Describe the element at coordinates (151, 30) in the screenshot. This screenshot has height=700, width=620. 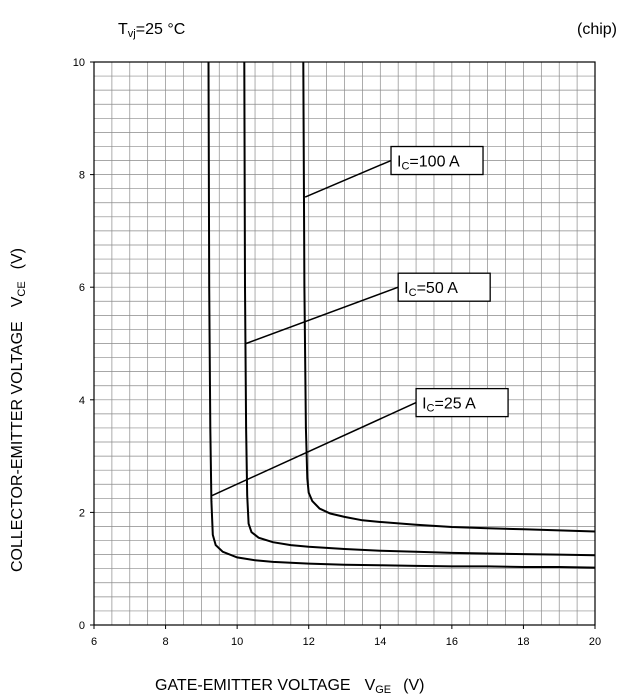
I see `temperature-label: Tvj=25 °C` at that location.